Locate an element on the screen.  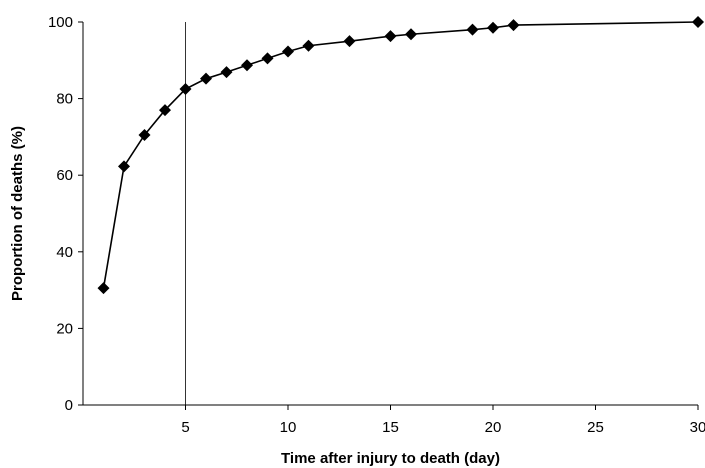
y-tick-label: 100 is located at coordinates (60, 22).